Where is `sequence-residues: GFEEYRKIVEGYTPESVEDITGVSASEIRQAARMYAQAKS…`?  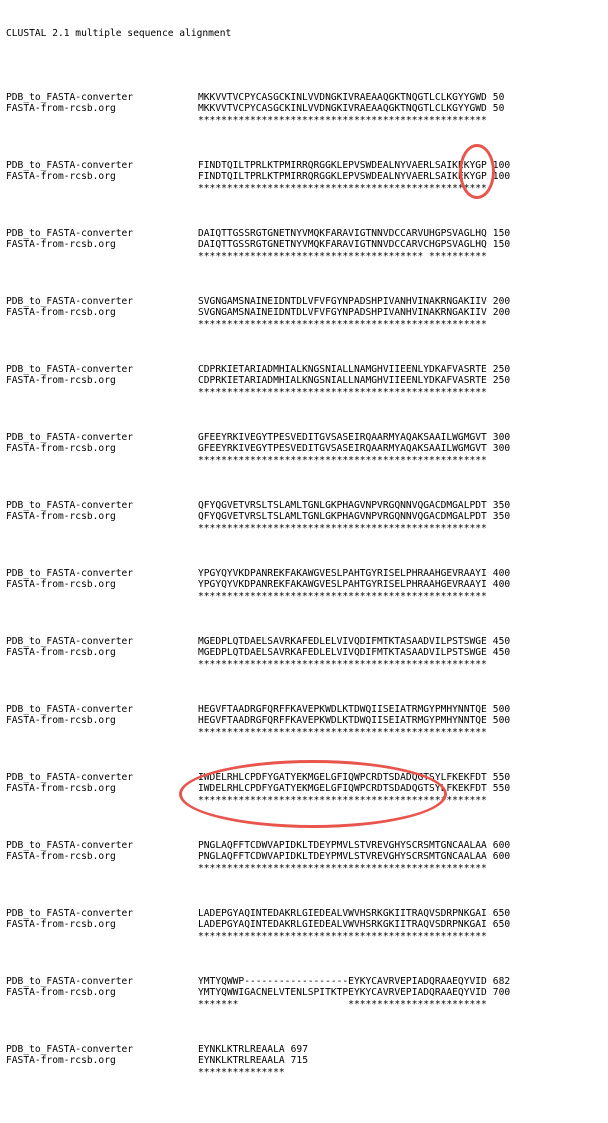 sequence-residues: GFEEYRKIVEGYTPESVEDITGVSASEIRQAARMYAQAKS… is located at coordinates (342, 437).